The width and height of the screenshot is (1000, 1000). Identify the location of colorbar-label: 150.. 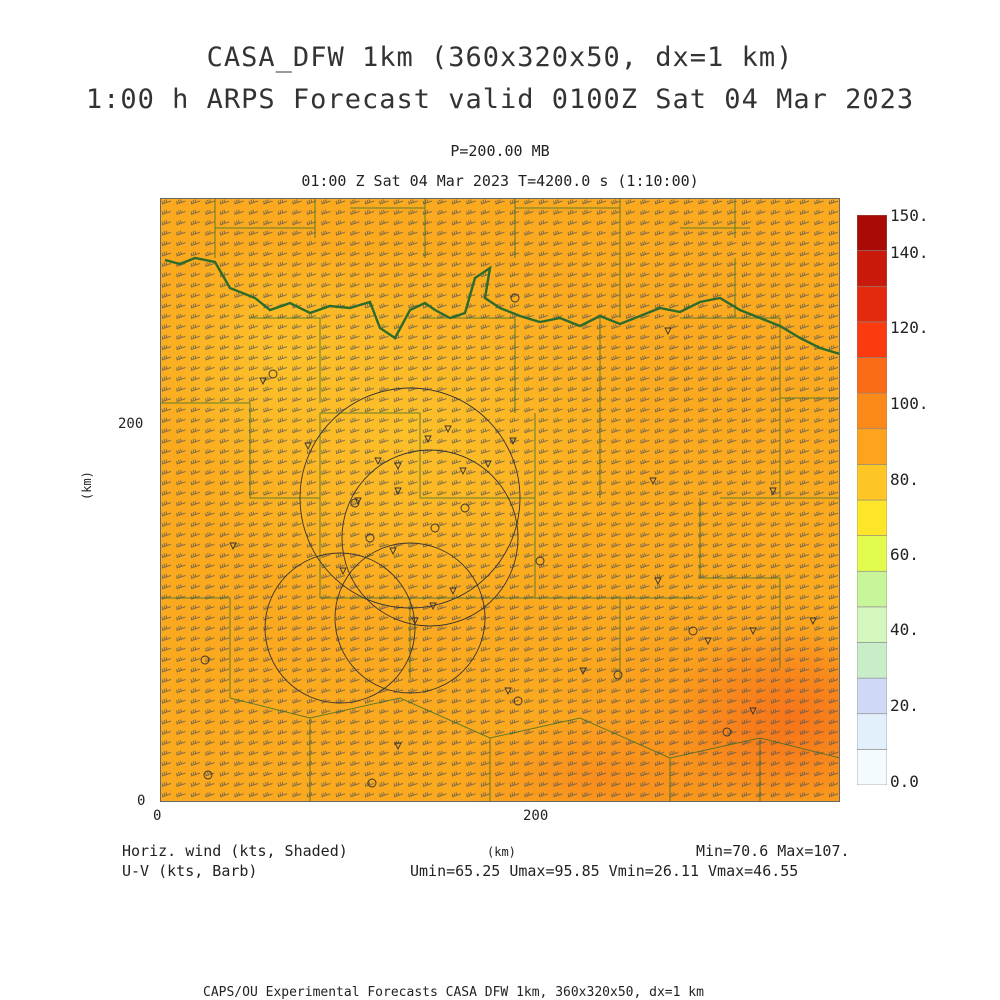
(909, 215).